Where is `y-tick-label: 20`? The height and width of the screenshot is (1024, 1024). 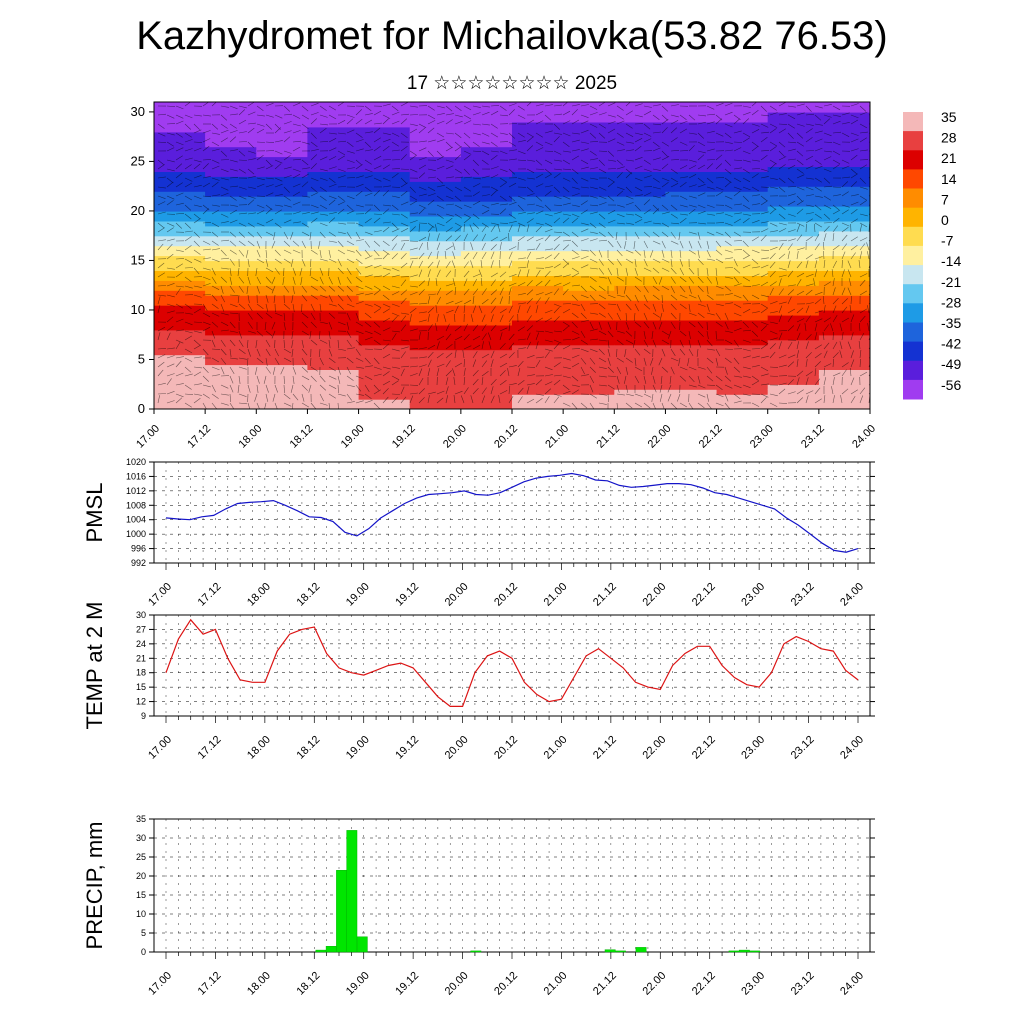 y-tick-label: 20 is located at coordinates (141, 876).